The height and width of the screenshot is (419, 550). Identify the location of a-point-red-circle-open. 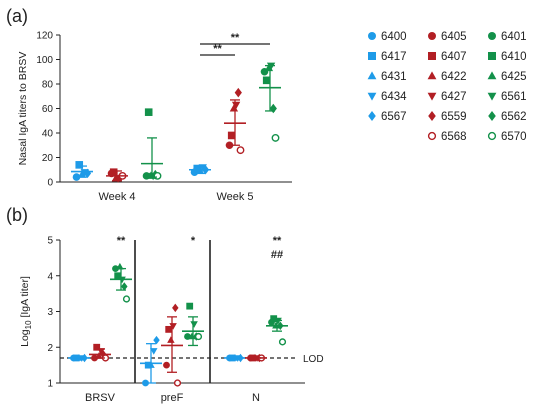
(240, 150).